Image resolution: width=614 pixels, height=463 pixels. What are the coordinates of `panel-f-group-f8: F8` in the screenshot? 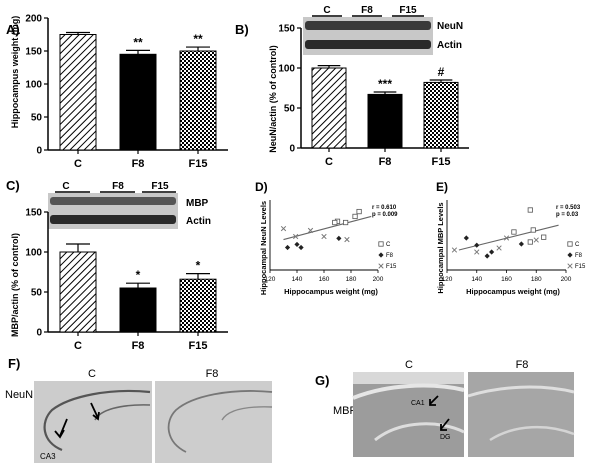 It's located at (212, 374).